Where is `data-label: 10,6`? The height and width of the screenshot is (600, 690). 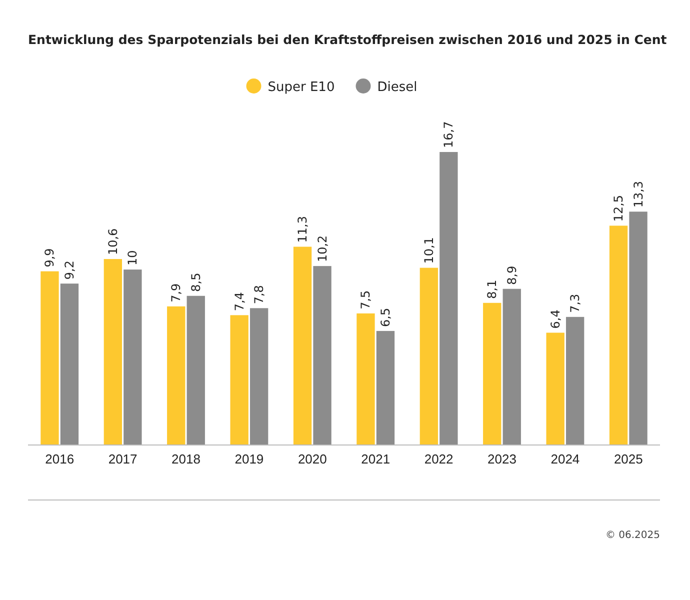
data-label: 10,6 is located at coordinates (113, 242).